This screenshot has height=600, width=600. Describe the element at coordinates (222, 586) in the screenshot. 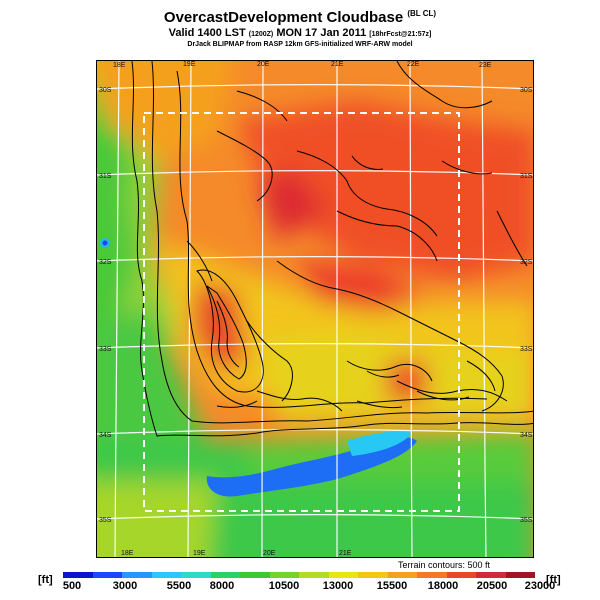

I see `color-scale-label: 8000` at that location.